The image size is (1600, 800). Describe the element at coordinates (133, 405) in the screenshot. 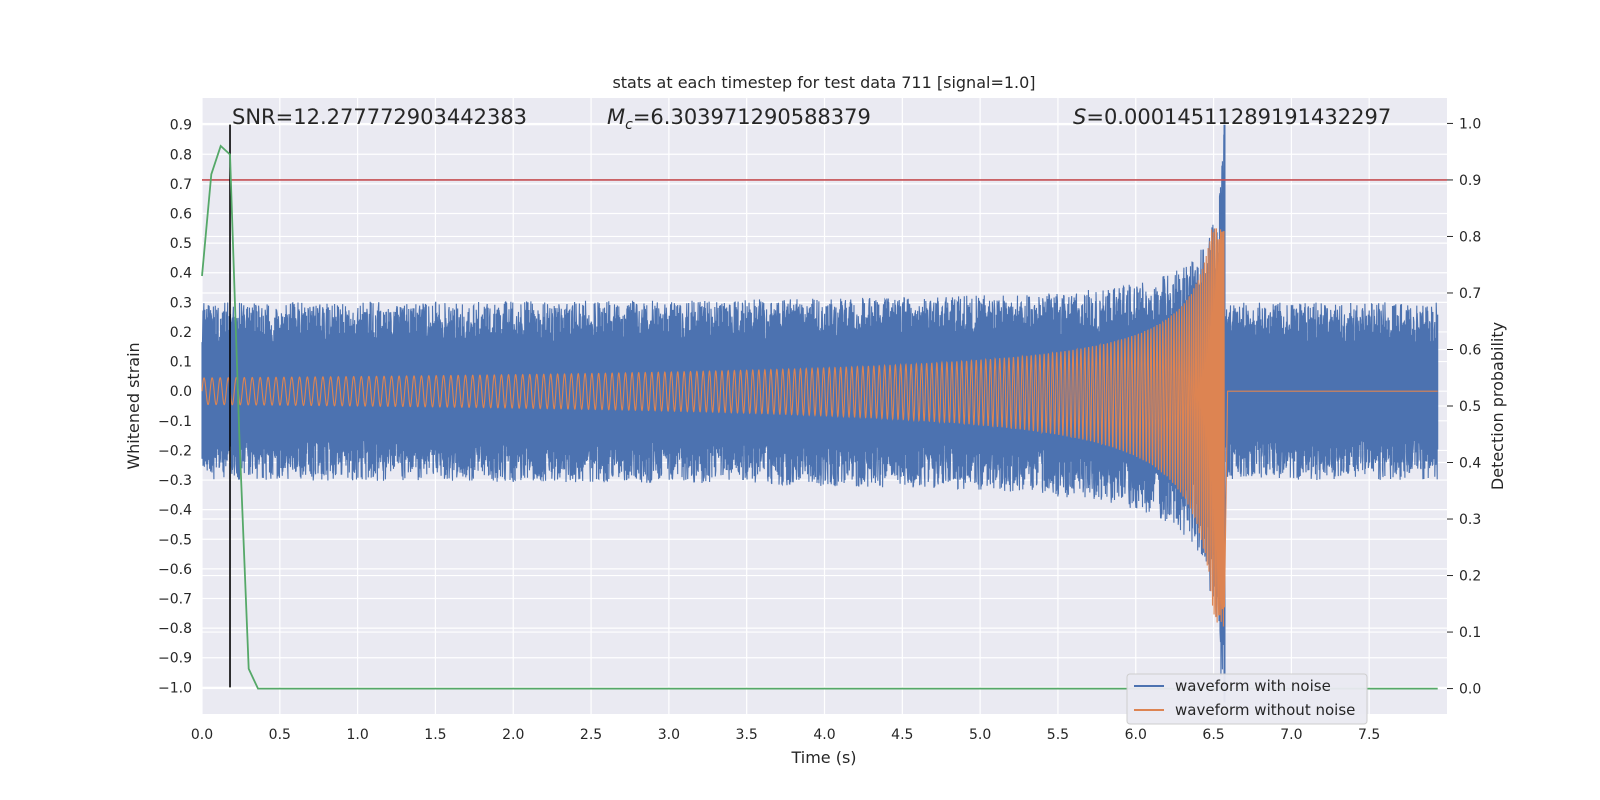

I see `left-y-axis-label: Whitened strain` at that location.